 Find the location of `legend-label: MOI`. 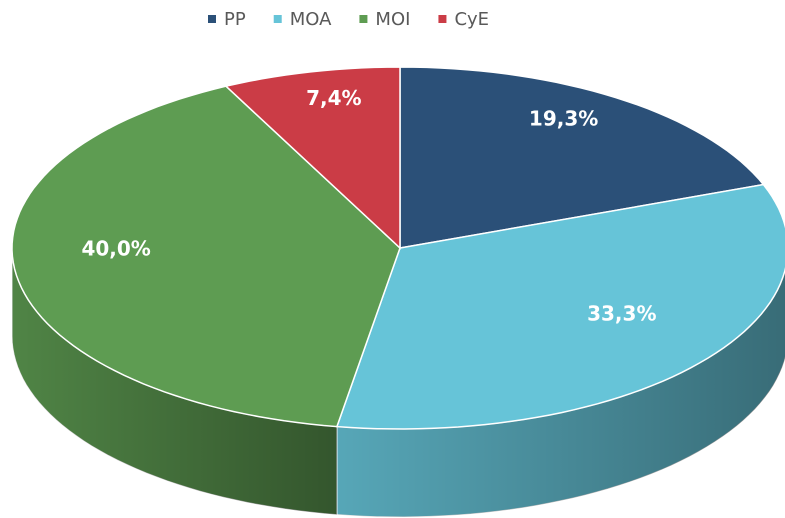

legend-label: MOI is located at coordinates (392, 19).